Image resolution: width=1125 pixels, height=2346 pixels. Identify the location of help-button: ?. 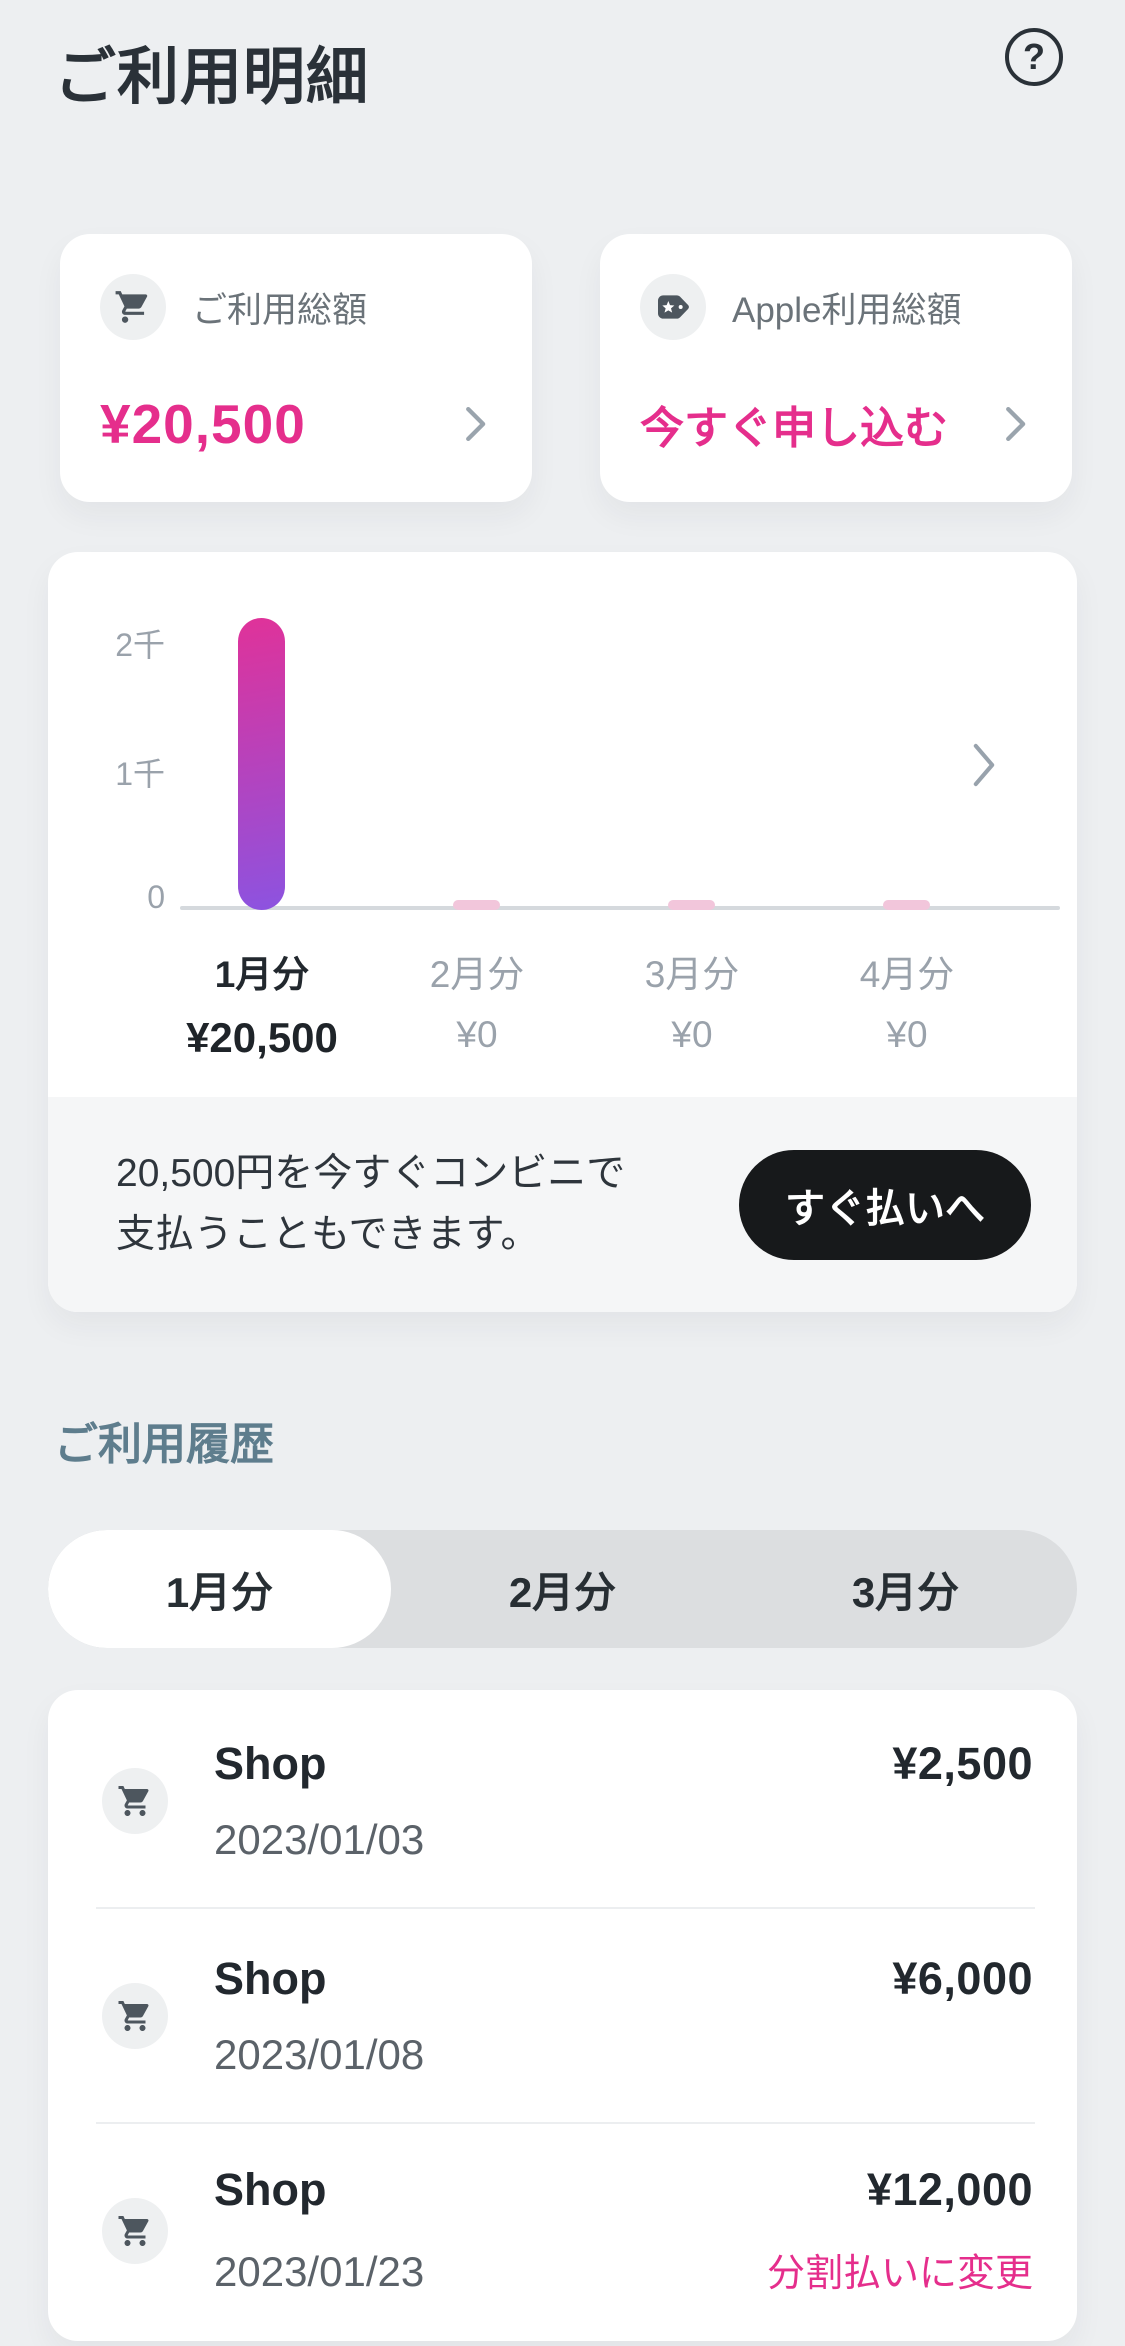
(1034, 57).